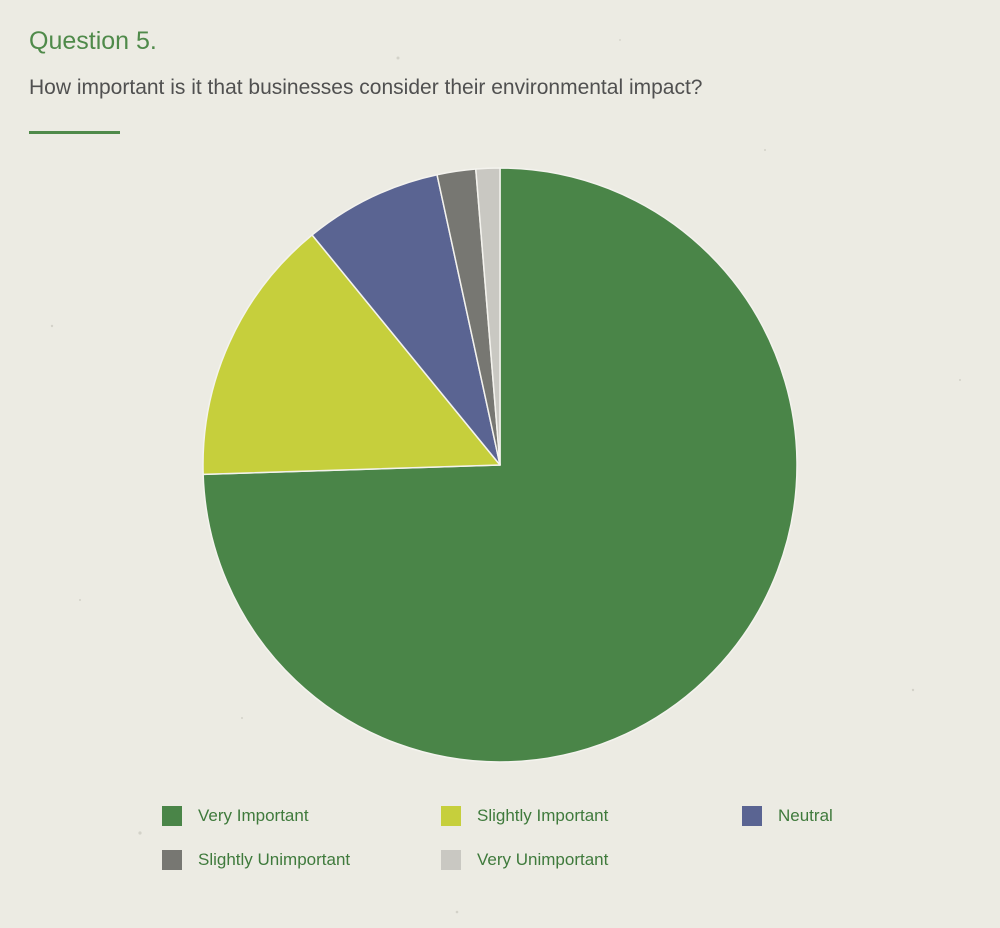 The height and width of the screenshot is (928, 1000). Describe the element at coordinates (805, 815) in the screenshot. I see `legend-label: Neutral` at that location.